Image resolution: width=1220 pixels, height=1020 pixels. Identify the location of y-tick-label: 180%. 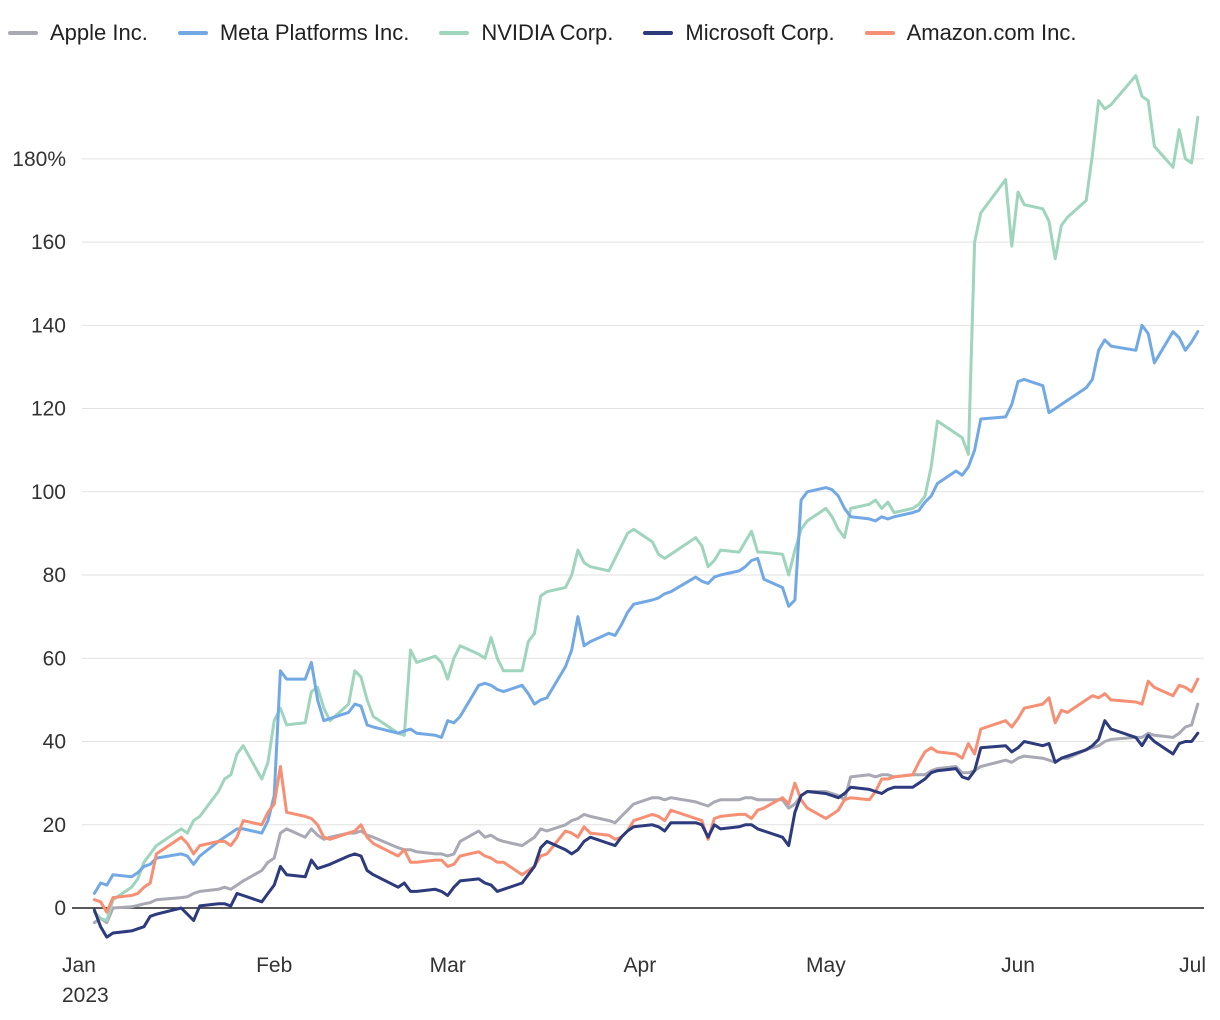
(39, 159).